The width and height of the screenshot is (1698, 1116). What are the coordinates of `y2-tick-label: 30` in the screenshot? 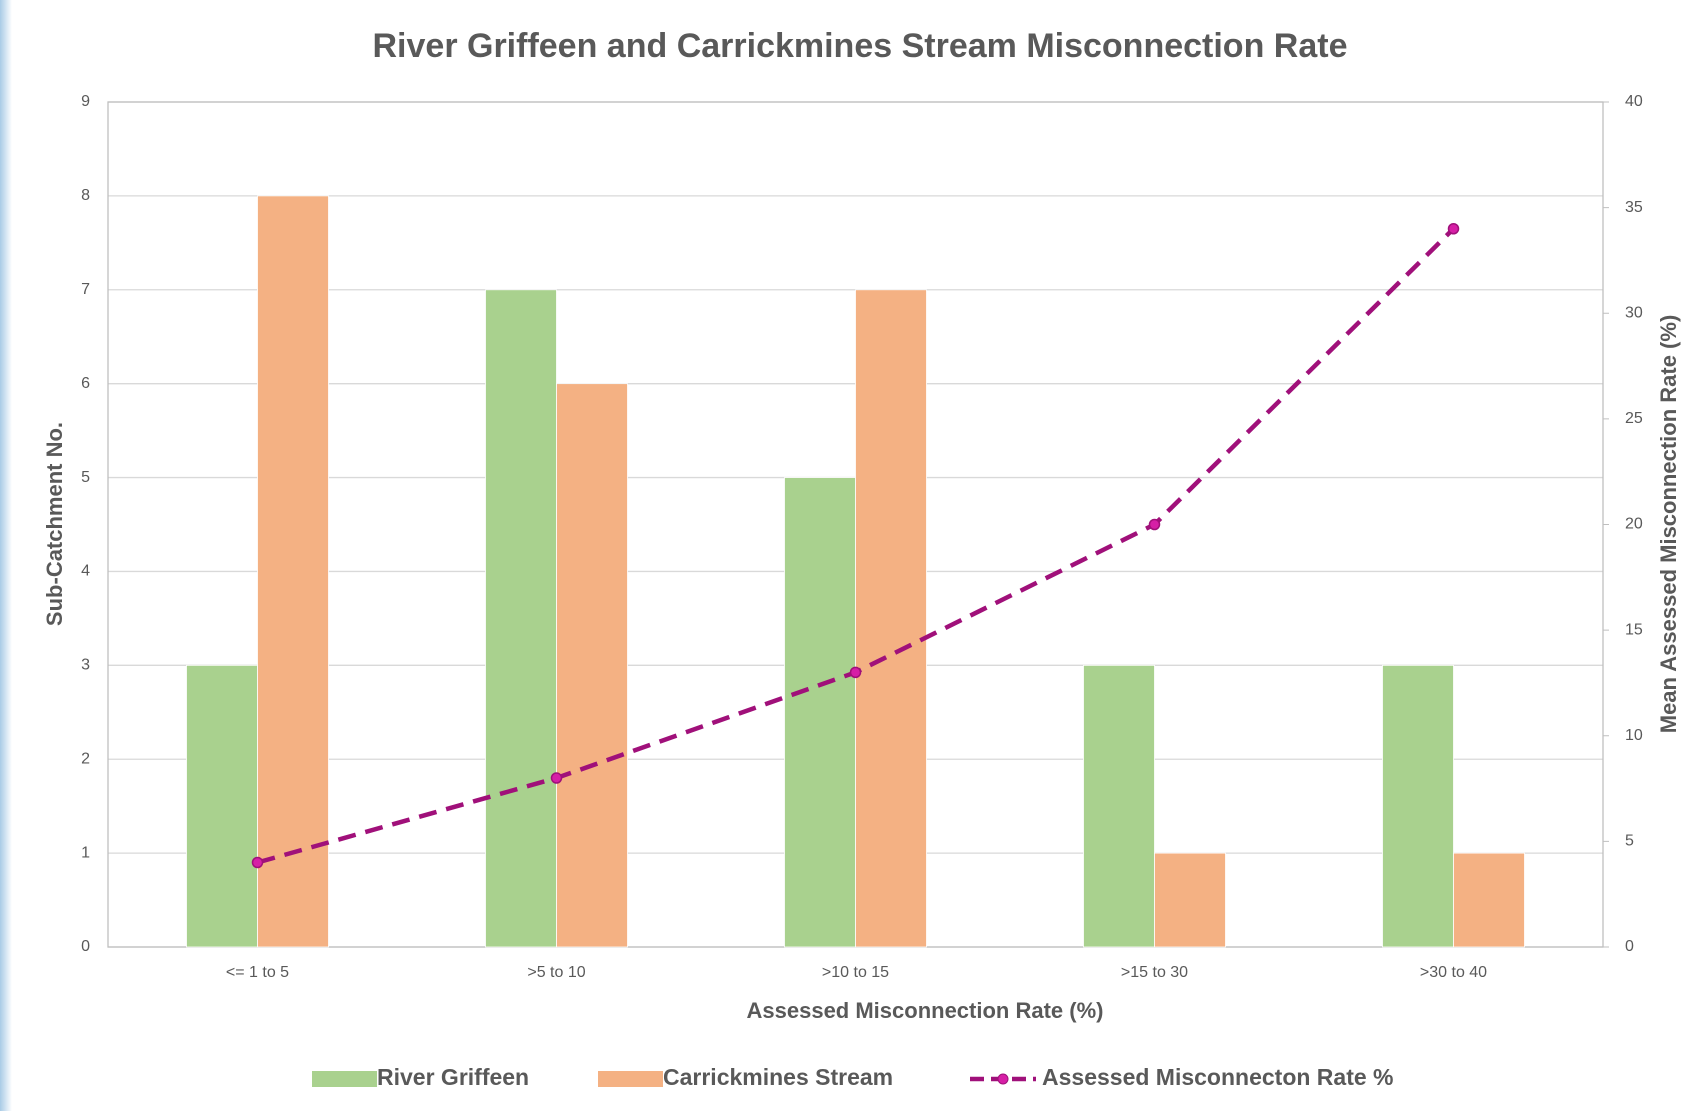 It's located at (1634, 312).